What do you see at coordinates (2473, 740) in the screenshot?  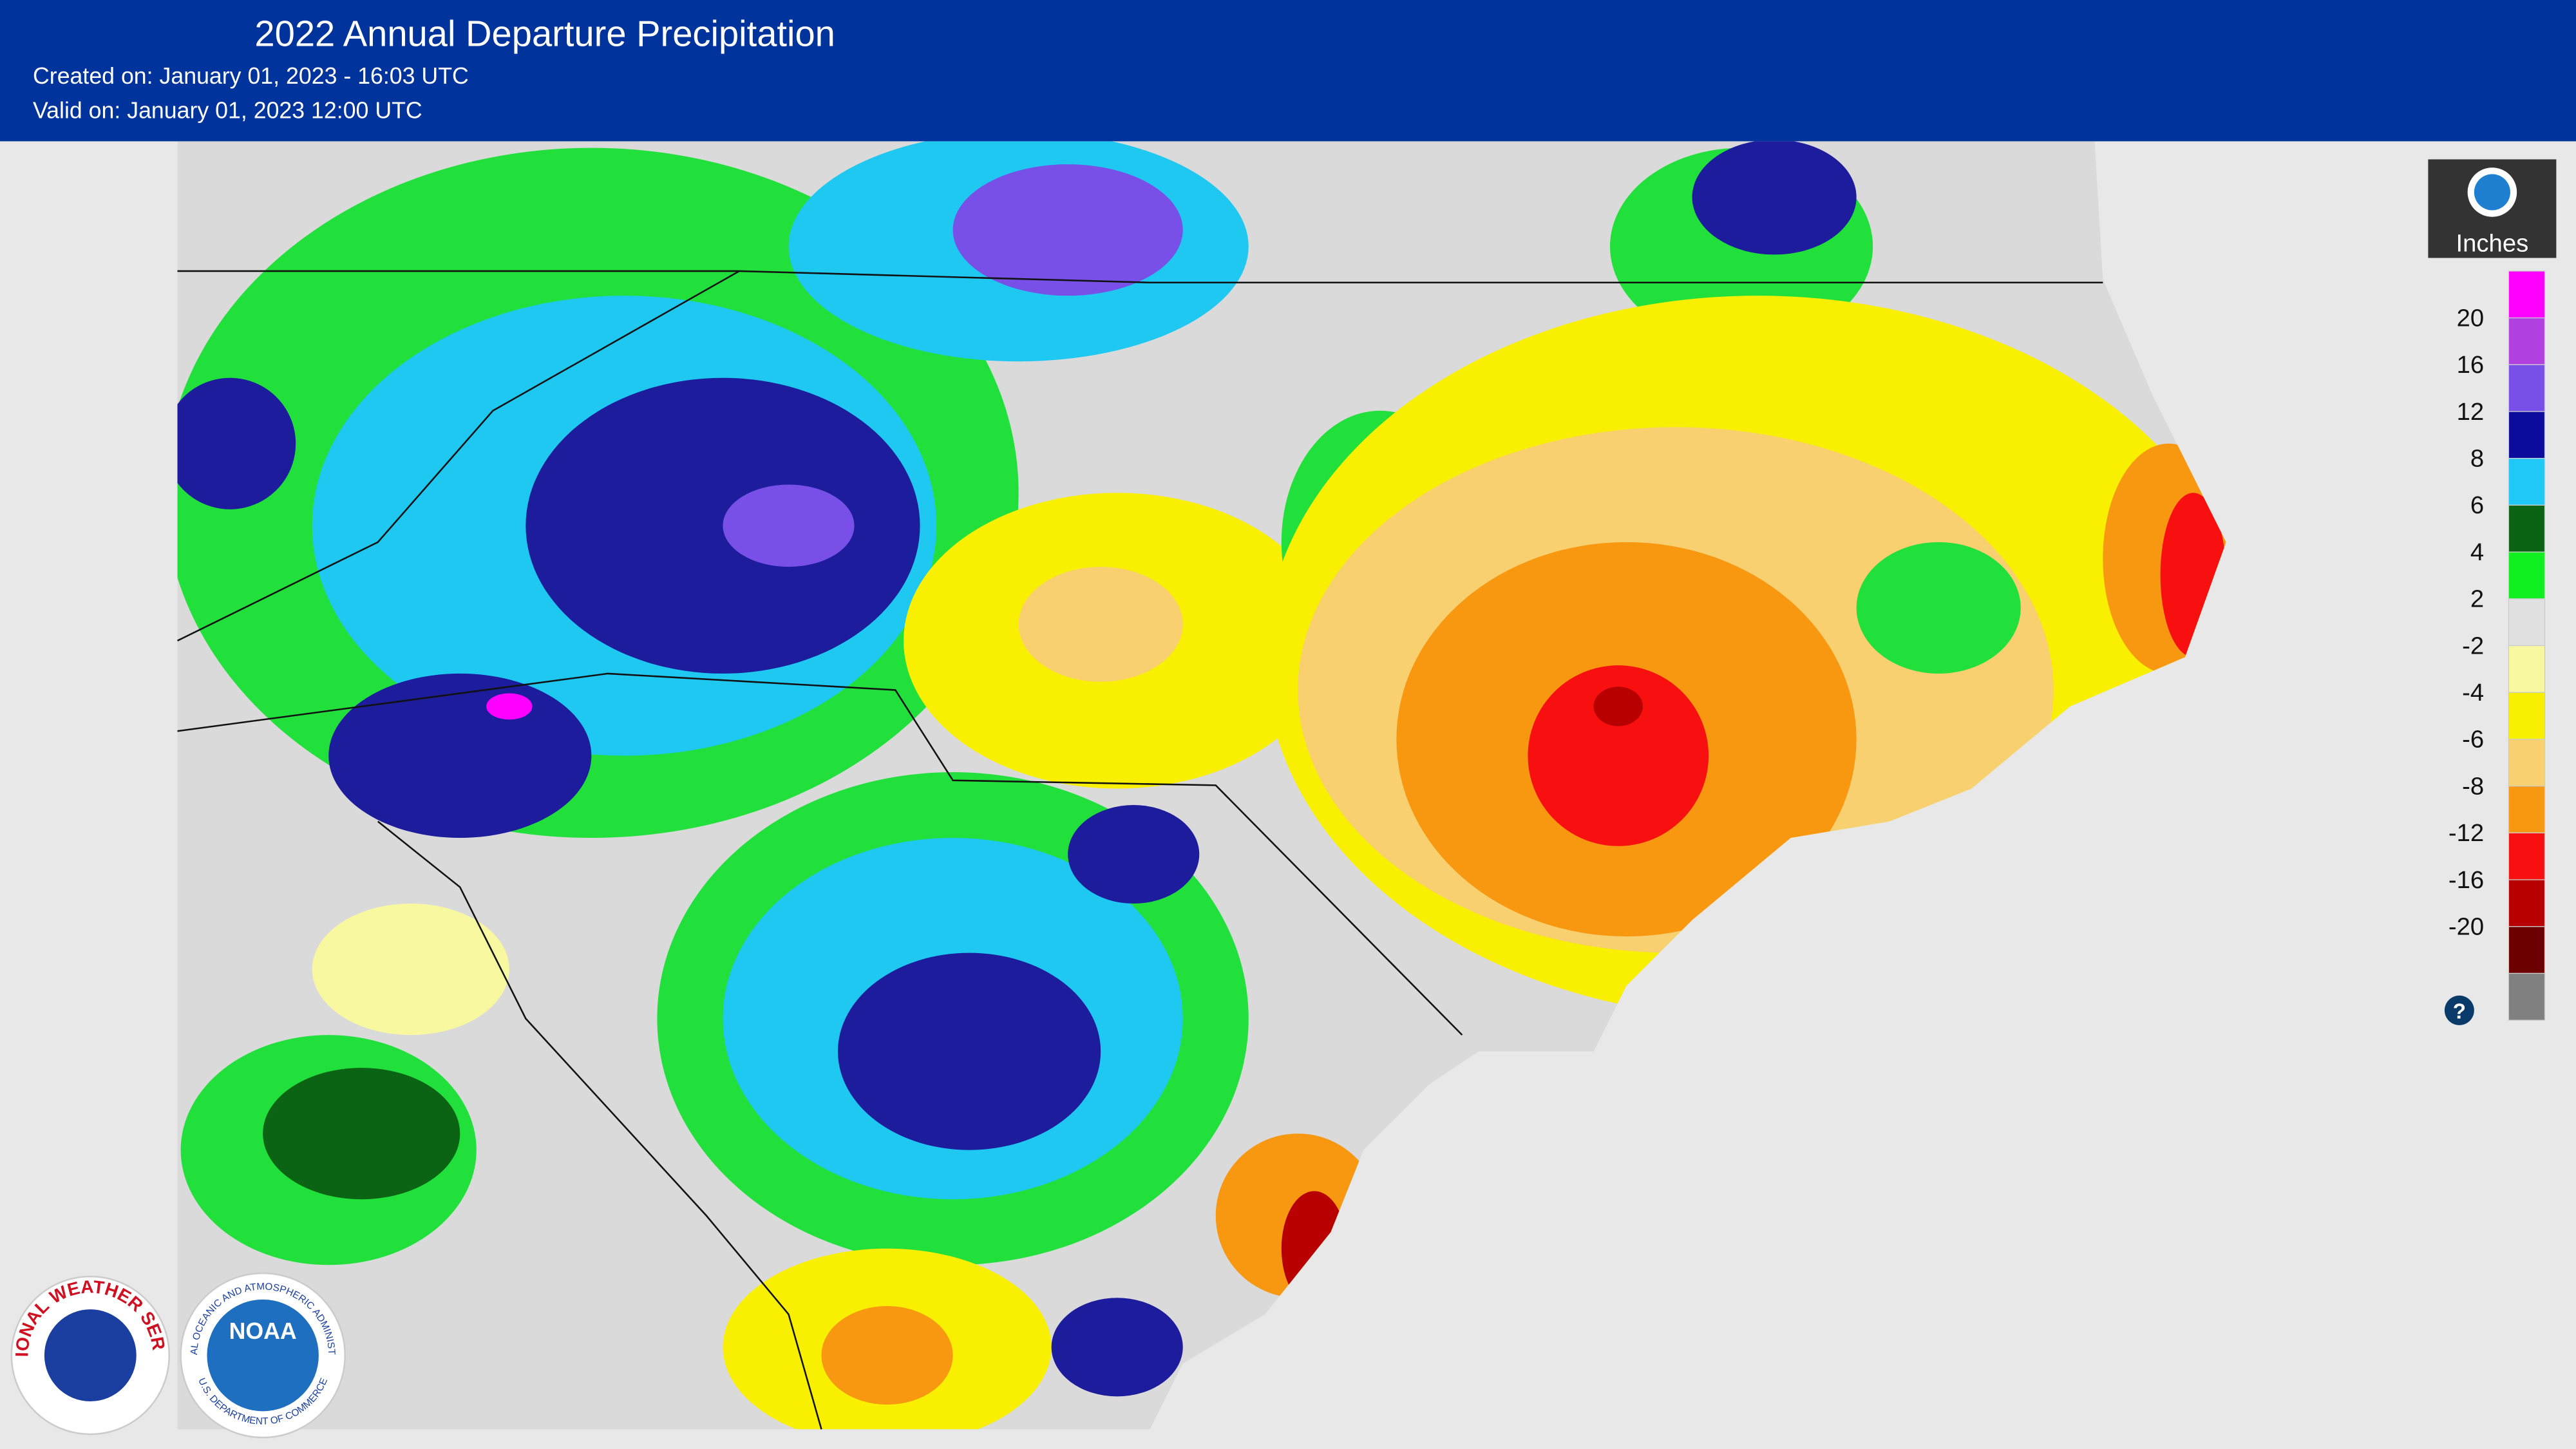 I see `legend-label: -6` at bounding box center [2473, 740].